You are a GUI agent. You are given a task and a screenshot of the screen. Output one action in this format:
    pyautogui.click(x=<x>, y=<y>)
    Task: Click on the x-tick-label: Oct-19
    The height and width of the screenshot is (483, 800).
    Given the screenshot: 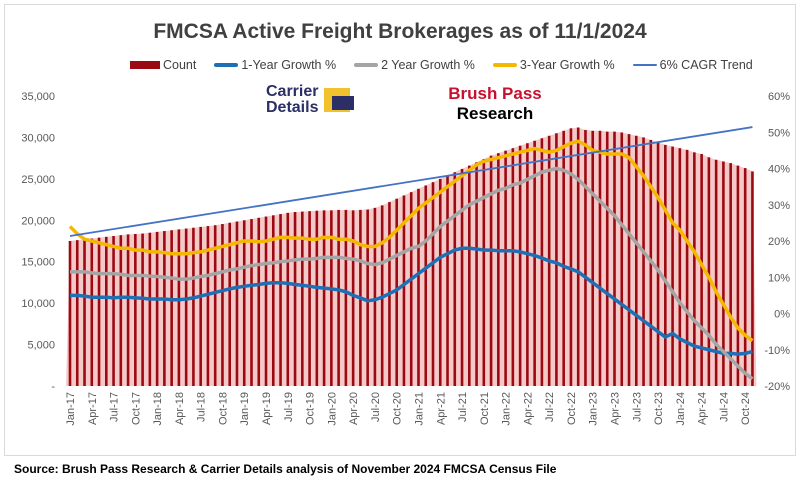 What is the action you would take?
    pyautogui.click(x=311, y=408)
    